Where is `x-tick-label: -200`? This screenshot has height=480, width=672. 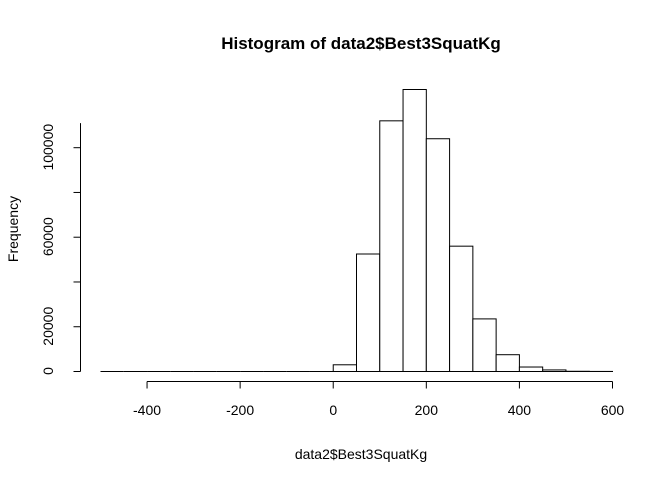 x-tick-label: -200 is located at coordinates (240, 410).